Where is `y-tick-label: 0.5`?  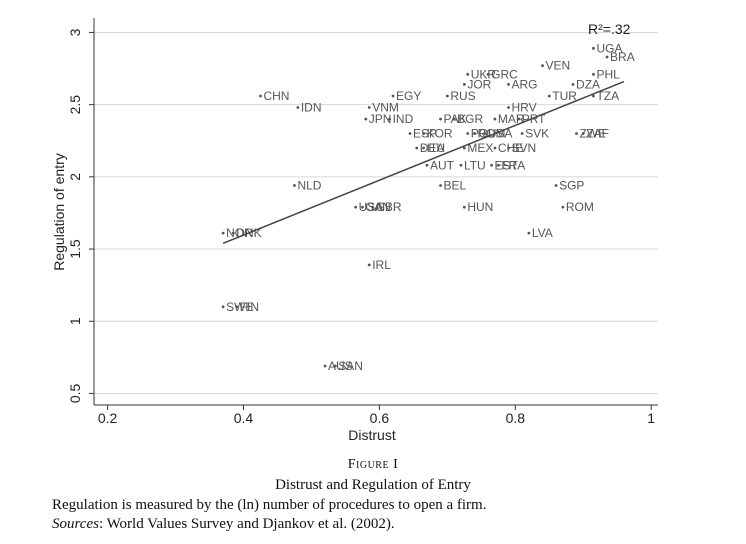 y-tick-label: 0.5 is located at coordinates (75, 394).